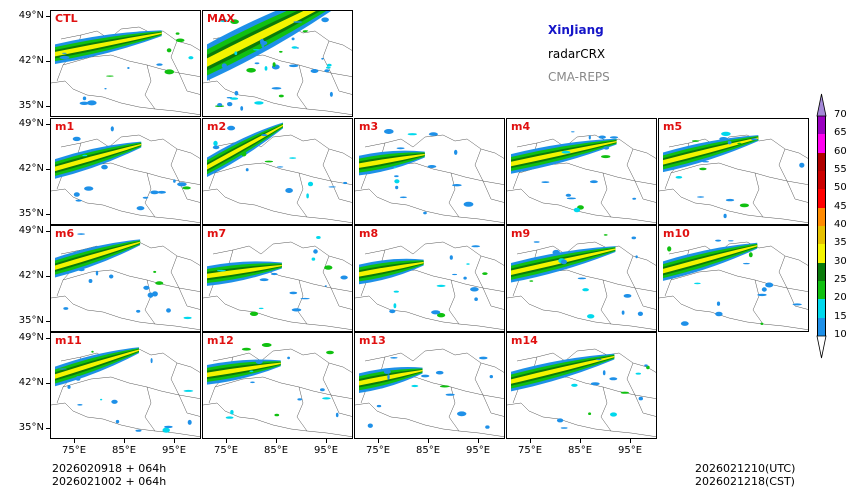 The width and height of the screenshot is (860, 501). I want to click on lat-tick-label: 42°N, so click(31, 60).